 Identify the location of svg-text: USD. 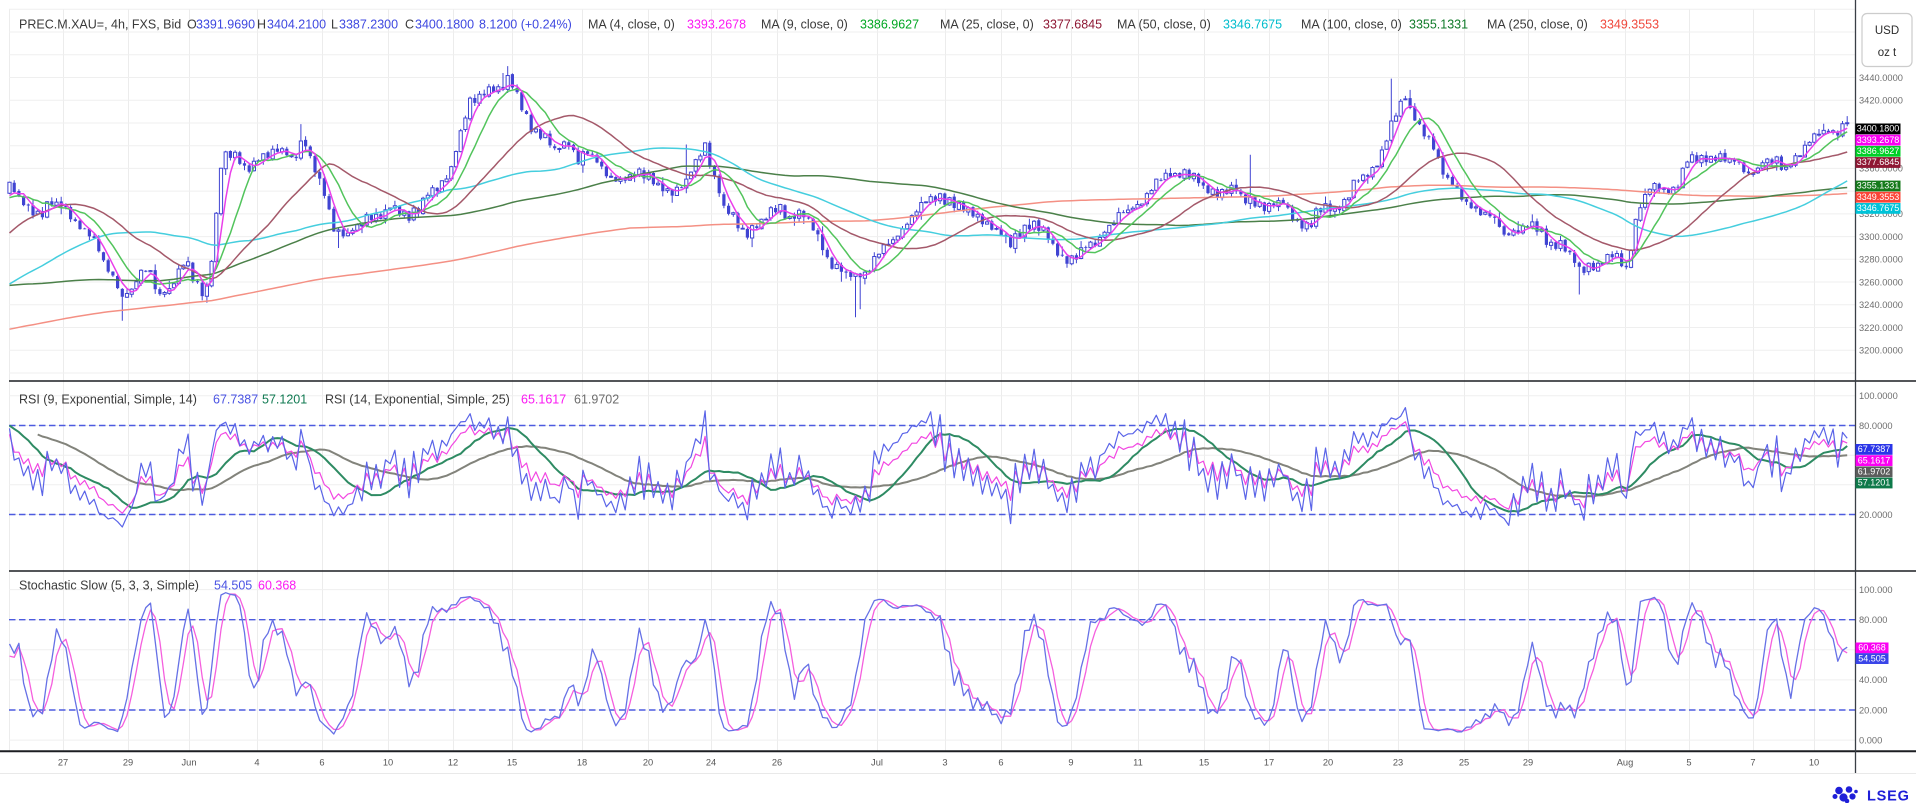
(1887, 31).